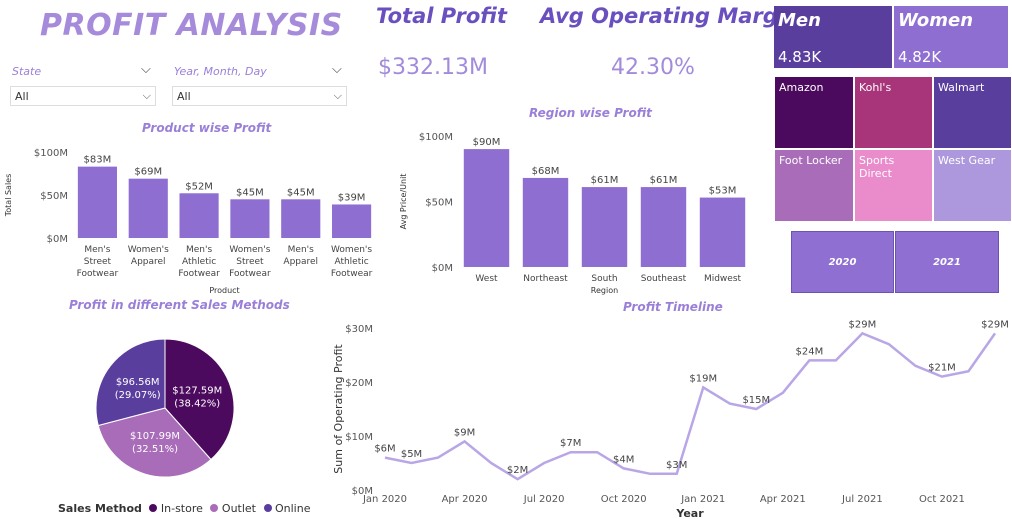 This screenshot has height=519, width=1012. What do you see at coordinates (972, 185) in the screenshot?
I see `retailer-tile-west-gear: West Gear` at bounding box center [972, 185].